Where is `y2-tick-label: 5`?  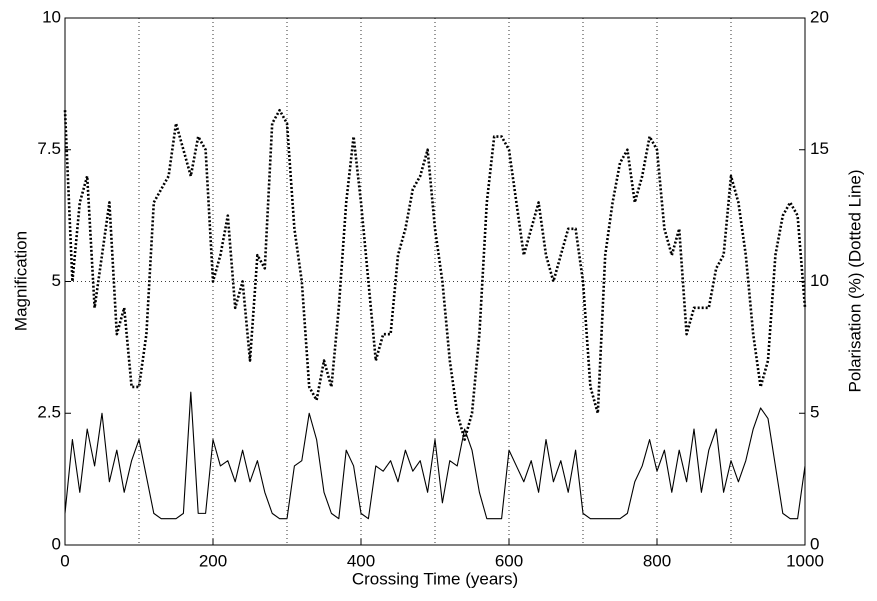 y2-tick-label: 5 is located at coordinates (814, 412).